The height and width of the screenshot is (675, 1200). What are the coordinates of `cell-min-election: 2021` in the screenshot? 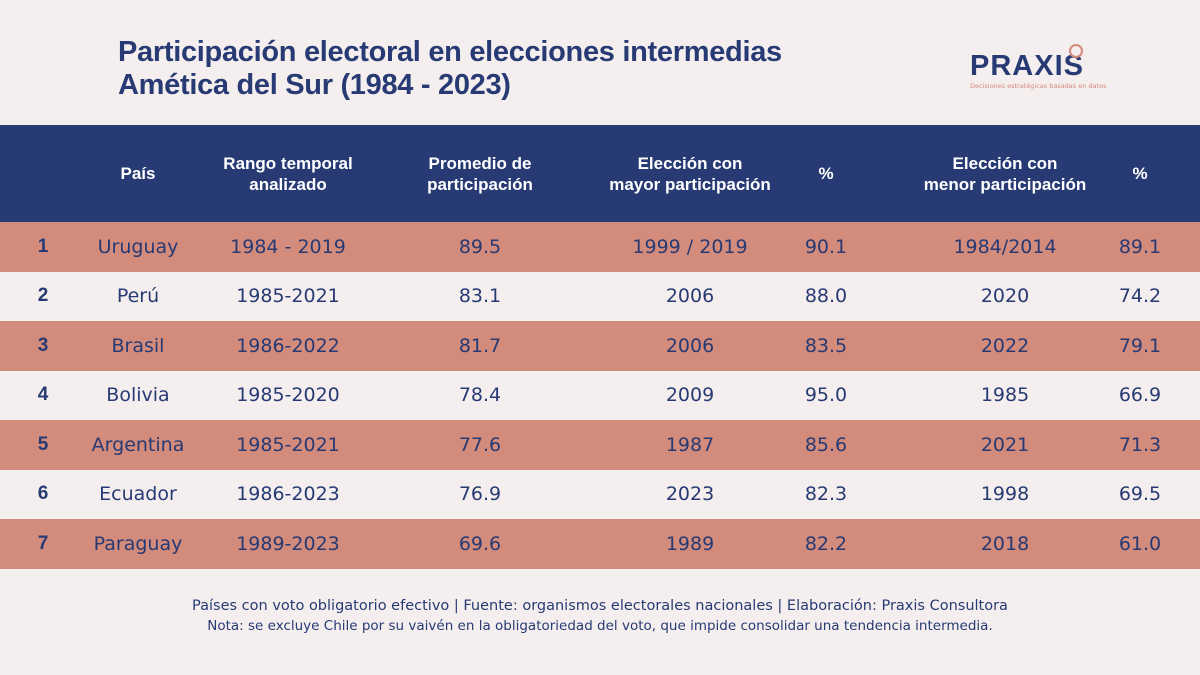 It's located at (1005, 444).